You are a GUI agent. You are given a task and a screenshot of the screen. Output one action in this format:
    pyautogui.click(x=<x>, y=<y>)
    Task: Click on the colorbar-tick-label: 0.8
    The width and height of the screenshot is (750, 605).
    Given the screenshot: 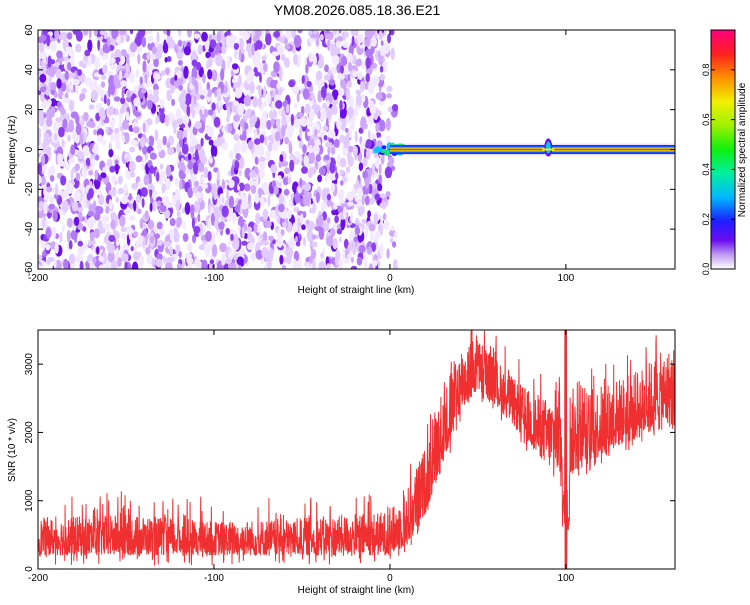 What is the action you would take?
    pyautogui.click(x=706, y=70)
    